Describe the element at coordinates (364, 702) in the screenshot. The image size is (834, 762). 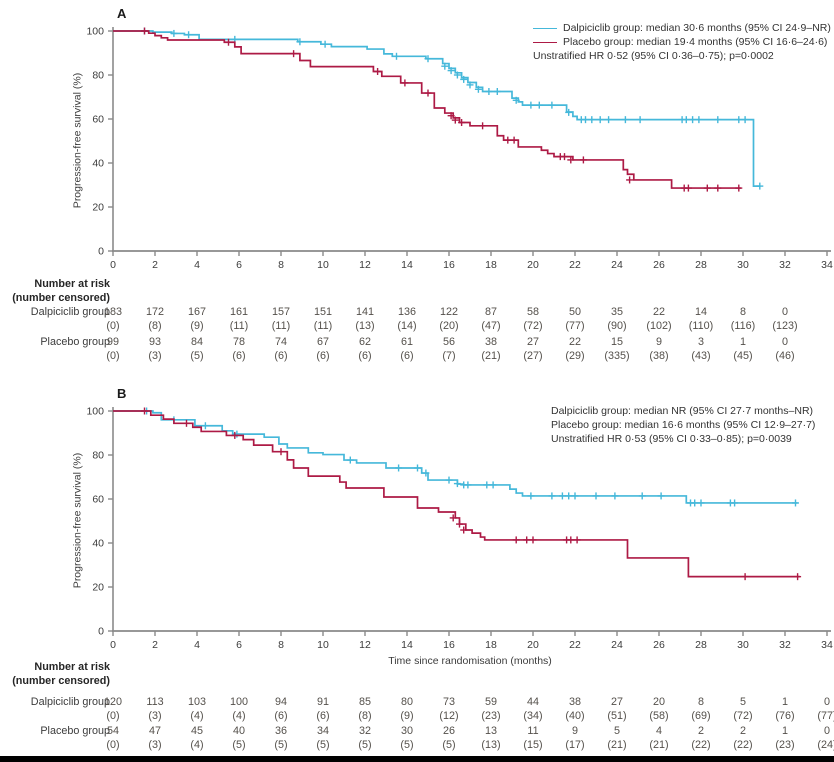
I see `risk-count: 85` at that location.